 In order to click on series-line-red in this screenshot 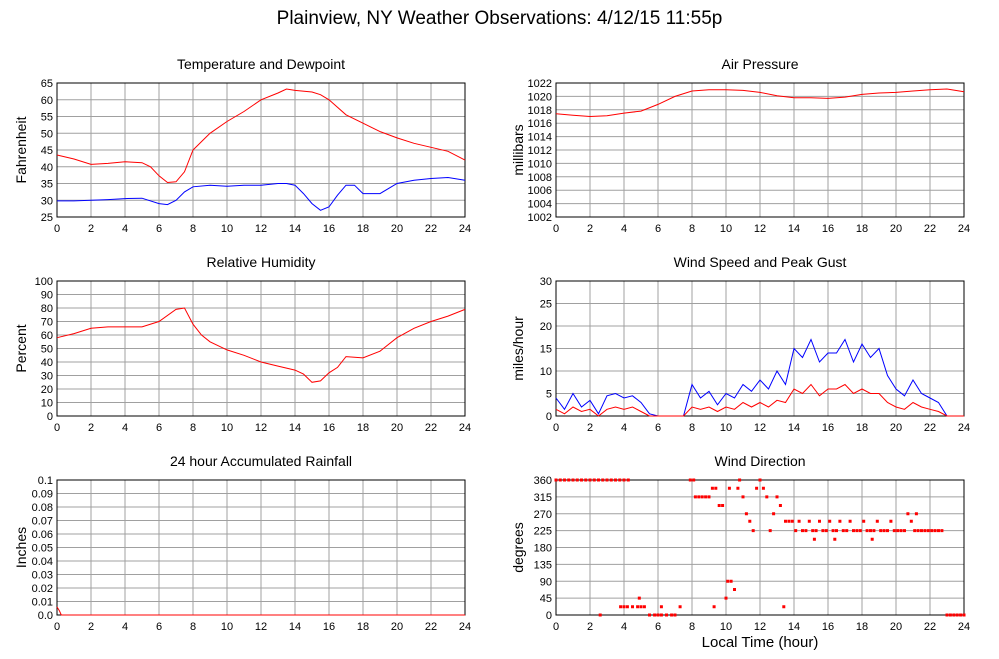, I will do `click(760, 103)`.